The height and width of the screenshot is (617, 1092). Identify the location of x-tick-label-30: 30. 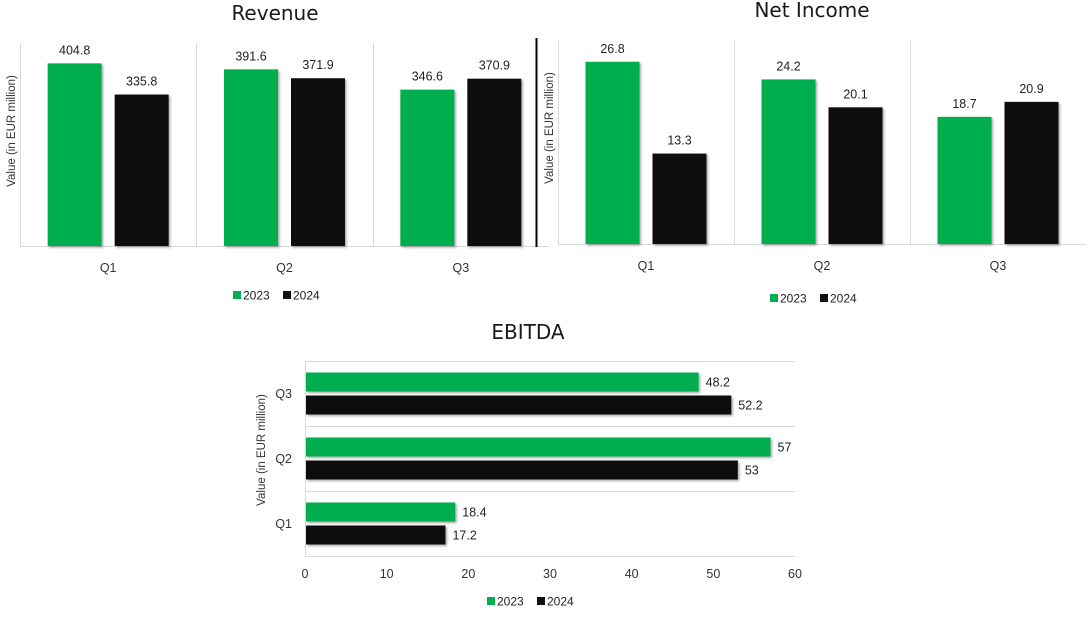
(550, 574).